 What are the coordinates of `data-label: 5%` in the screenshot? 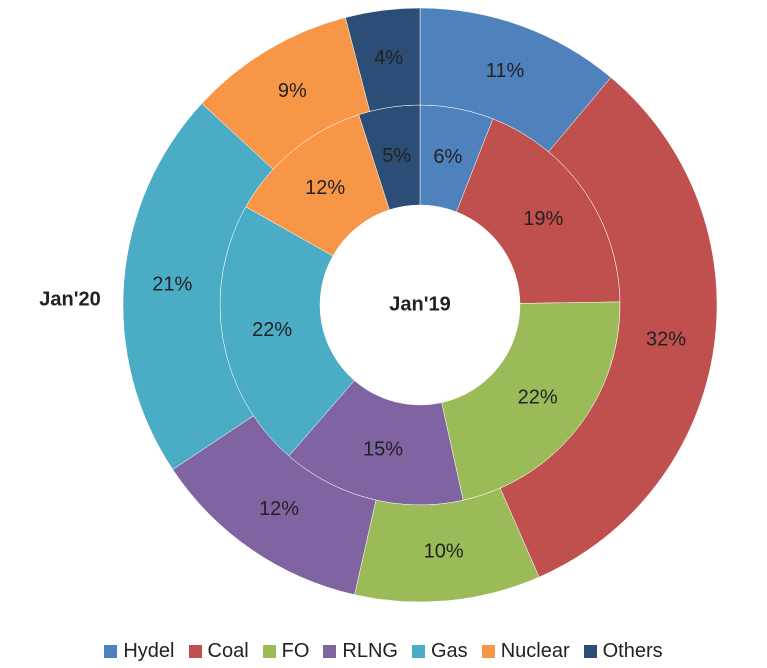 It's located at (396, 156).